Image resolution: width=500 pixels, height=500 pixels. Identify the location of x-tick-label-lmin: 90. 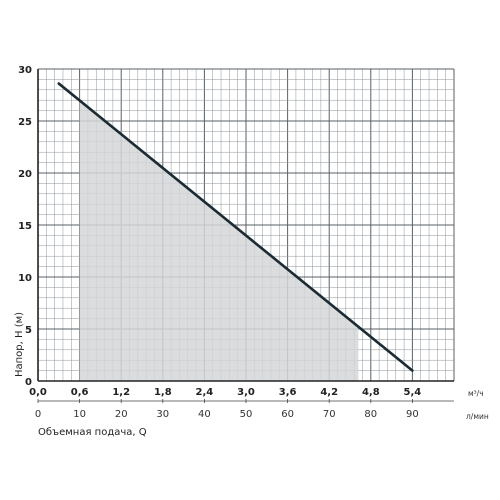
(412, 414).